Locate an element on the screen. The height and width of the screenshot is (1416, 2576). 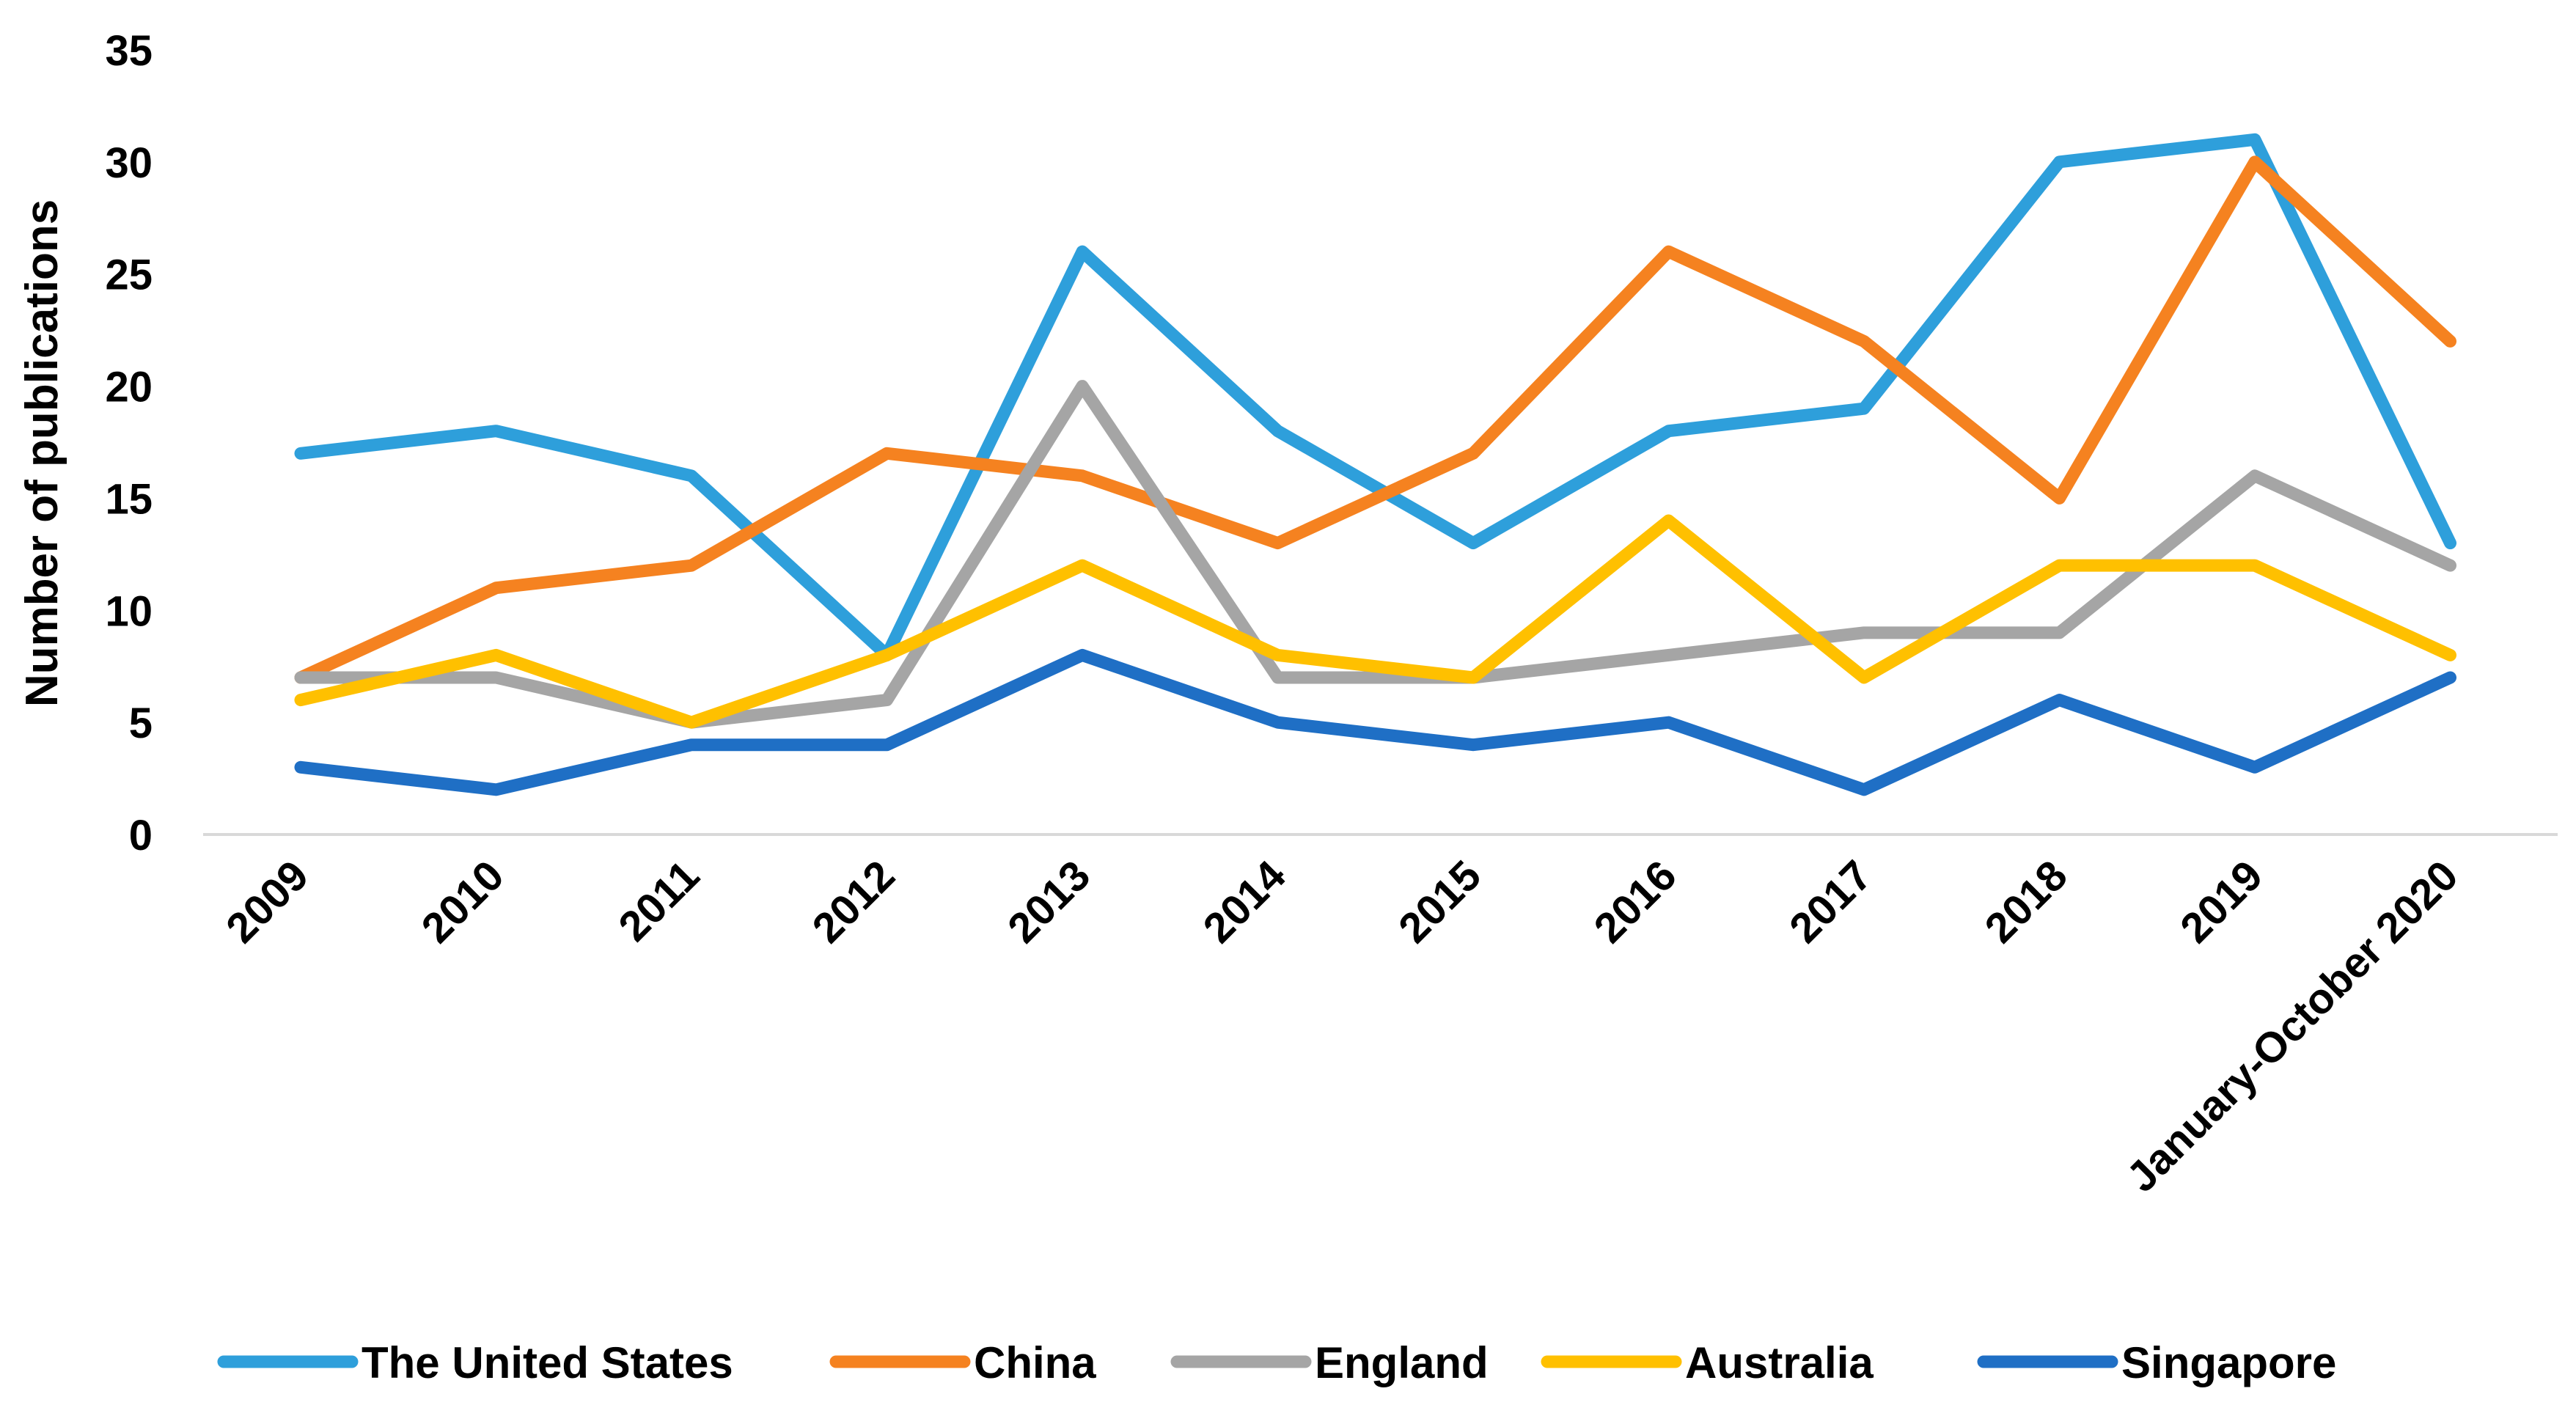
y-tick-label: 30 is located at coordinates (129, 163).